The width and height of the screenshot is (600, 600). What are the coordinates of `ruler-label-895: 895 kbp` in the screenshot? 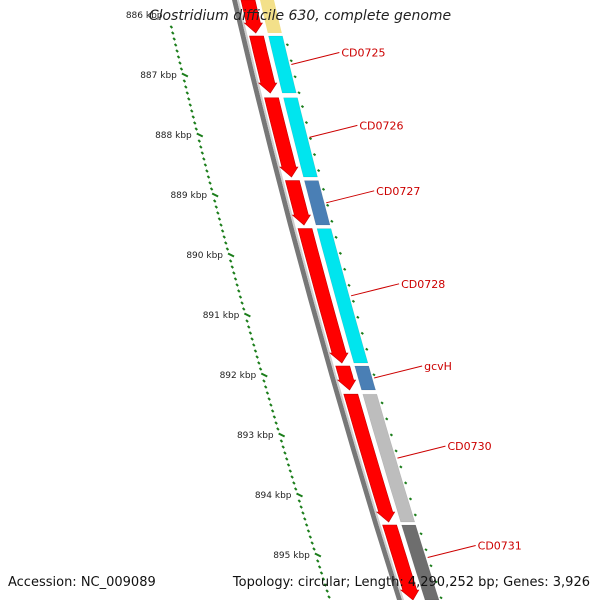 It's located at (291, 556).